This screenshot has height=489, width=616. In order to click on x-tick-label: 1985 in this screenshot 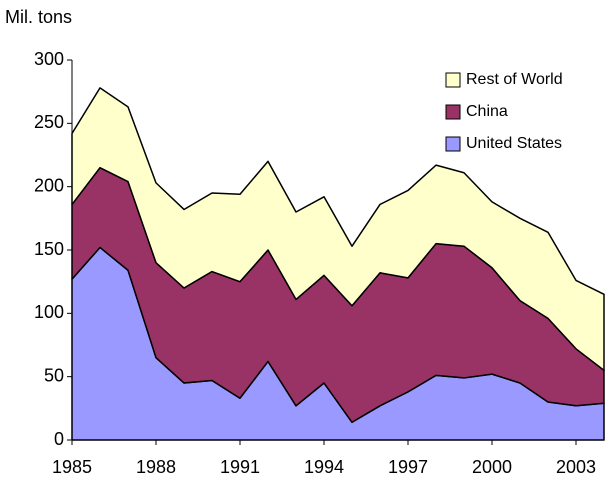, I will do `click(72, 467)`.